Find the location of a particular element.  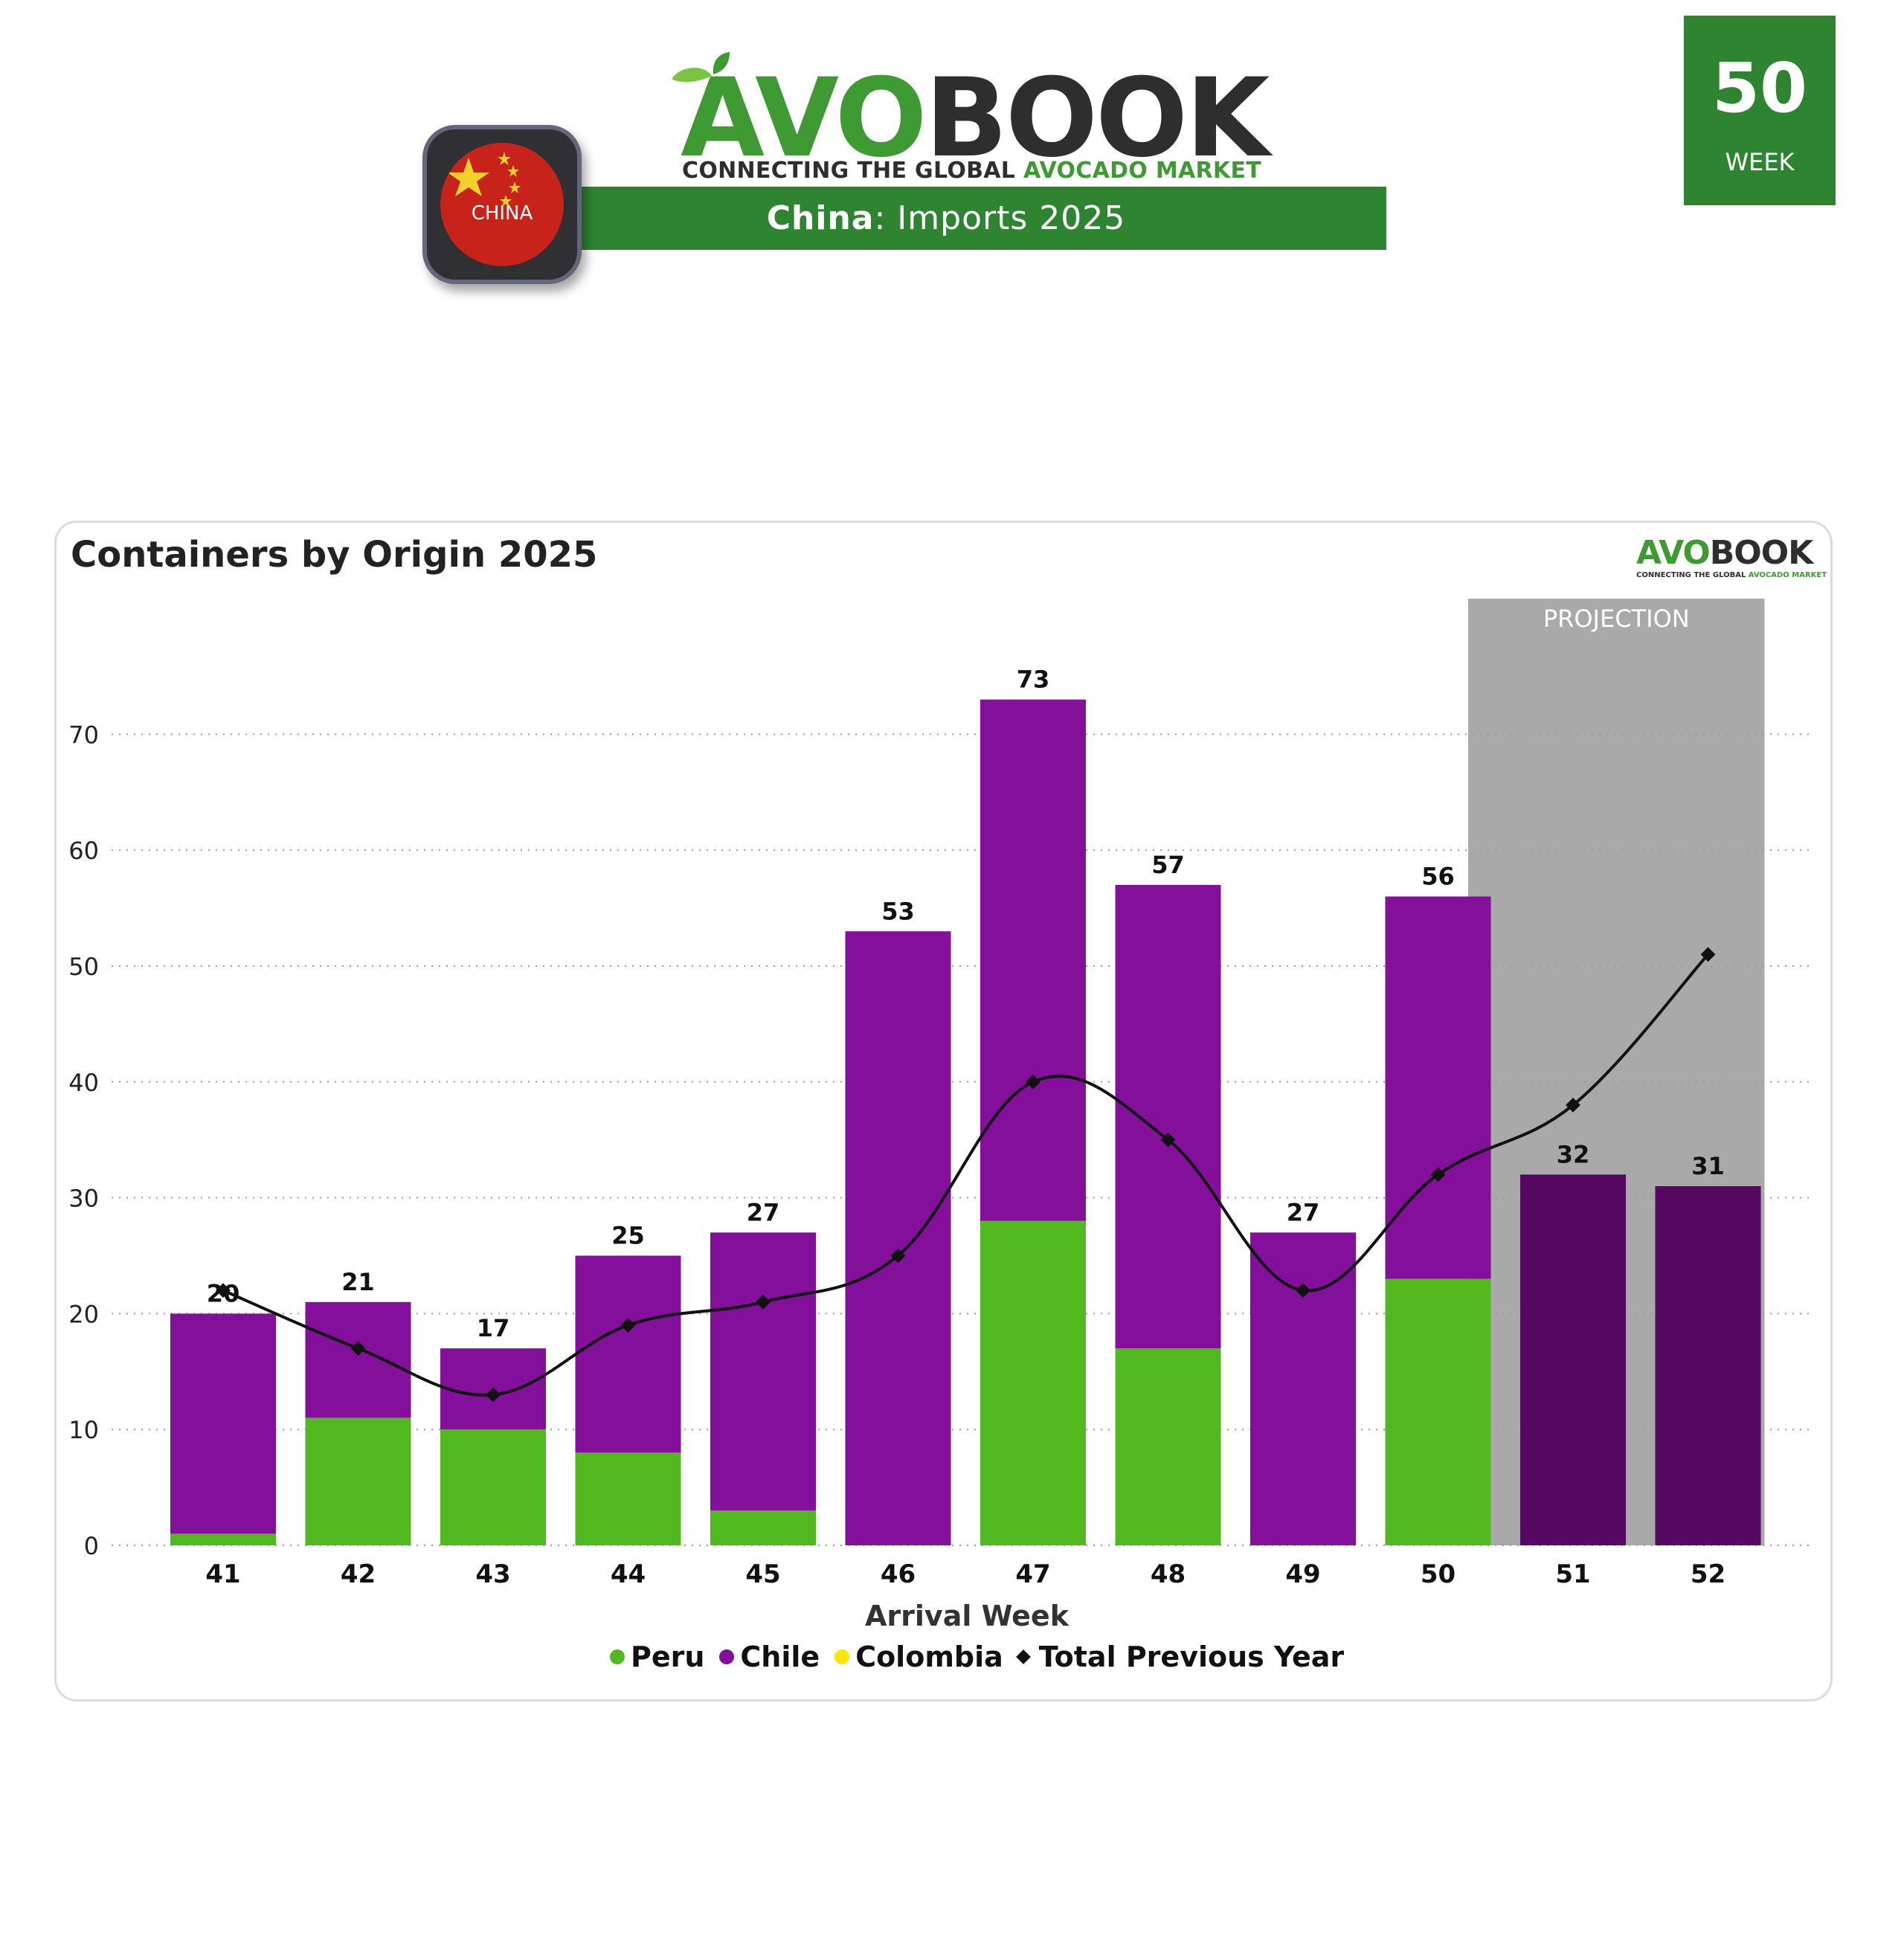

china-flag: CHINA is located at coordinates (502, 204).